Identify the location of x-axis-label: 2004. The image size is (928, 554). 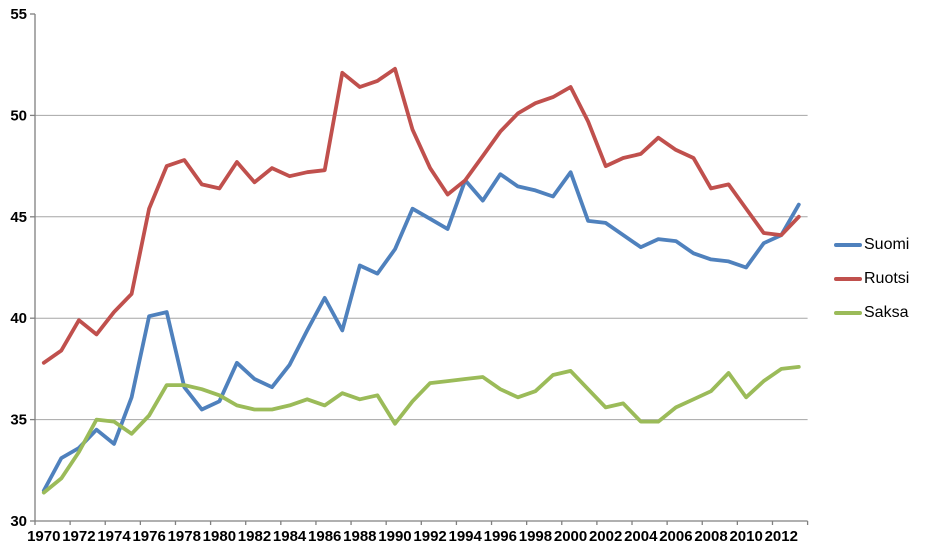
(641, 536).